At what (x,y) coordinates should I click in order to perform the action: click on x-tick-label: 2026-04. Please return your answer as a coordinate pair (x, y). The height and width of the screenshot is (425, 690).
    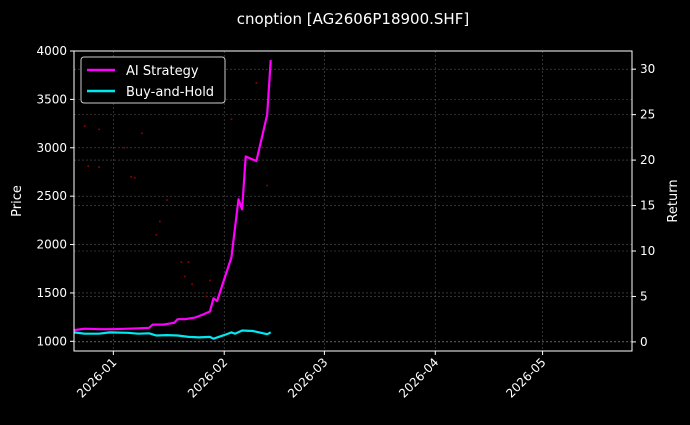
    Looking at the image, I should click on (418, 377).